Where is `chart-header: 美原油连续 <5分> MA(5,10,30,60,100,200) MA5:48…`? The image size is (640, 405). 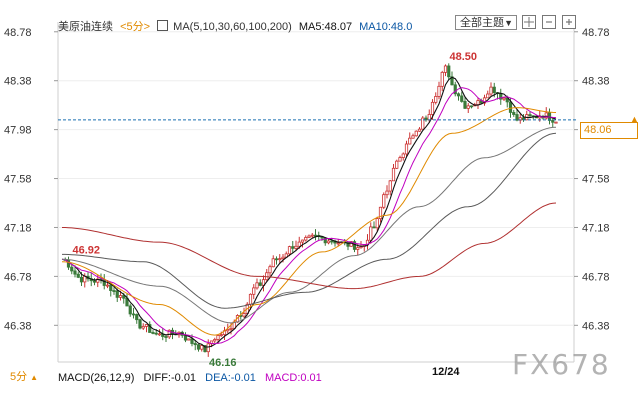
chart-header: 美原油连续 <5分> MA(5,10,30,60,100,200) MA5:48… is located at coordinates (237, 26).